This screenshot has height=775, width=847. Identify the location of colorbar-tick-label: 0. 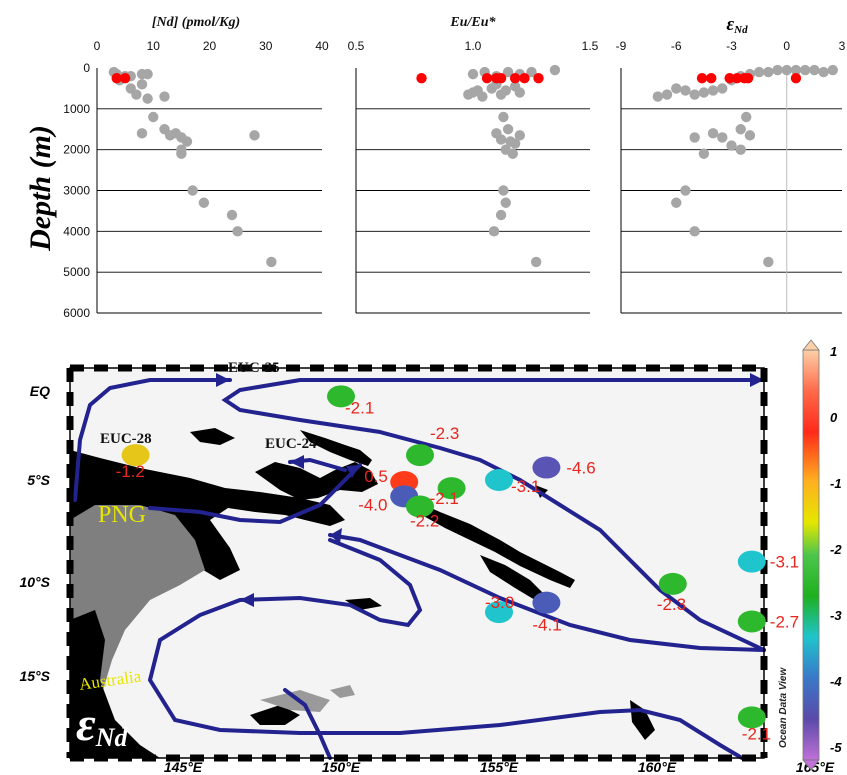
(834, 417).